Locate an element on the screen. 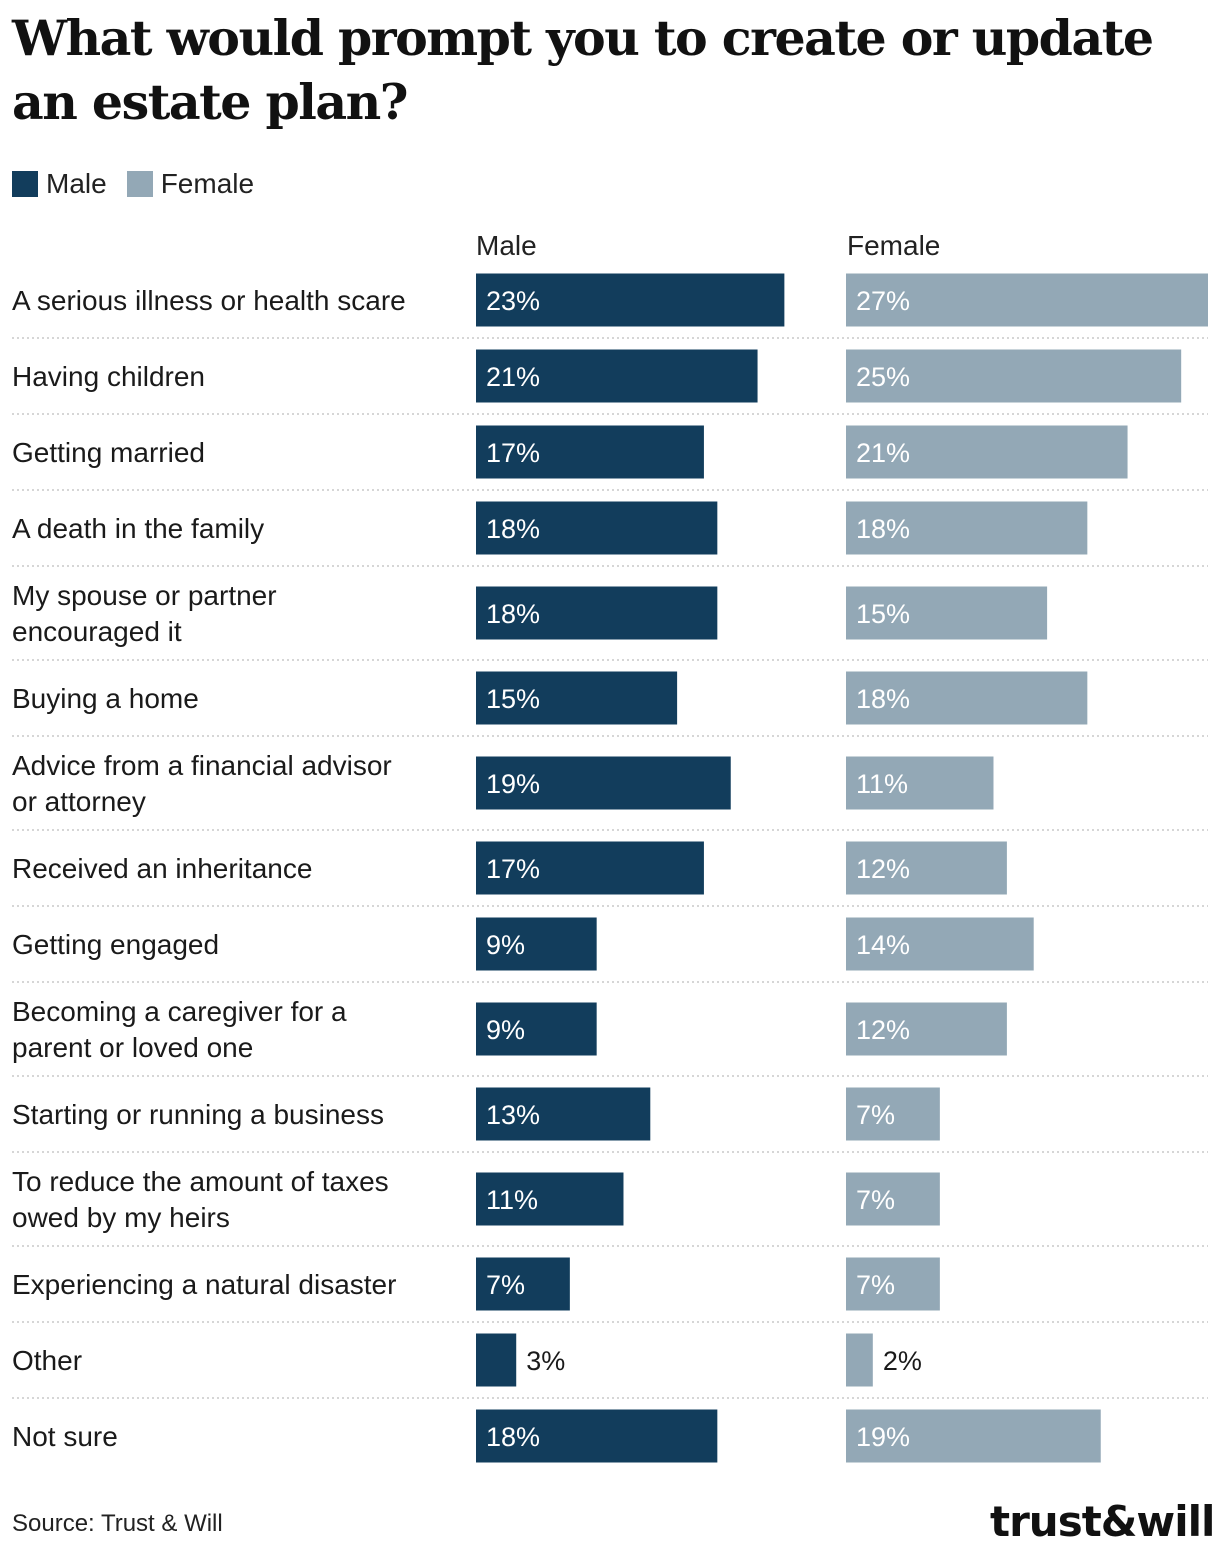  legend-label-male: Male is located at coordinates (76, 183).